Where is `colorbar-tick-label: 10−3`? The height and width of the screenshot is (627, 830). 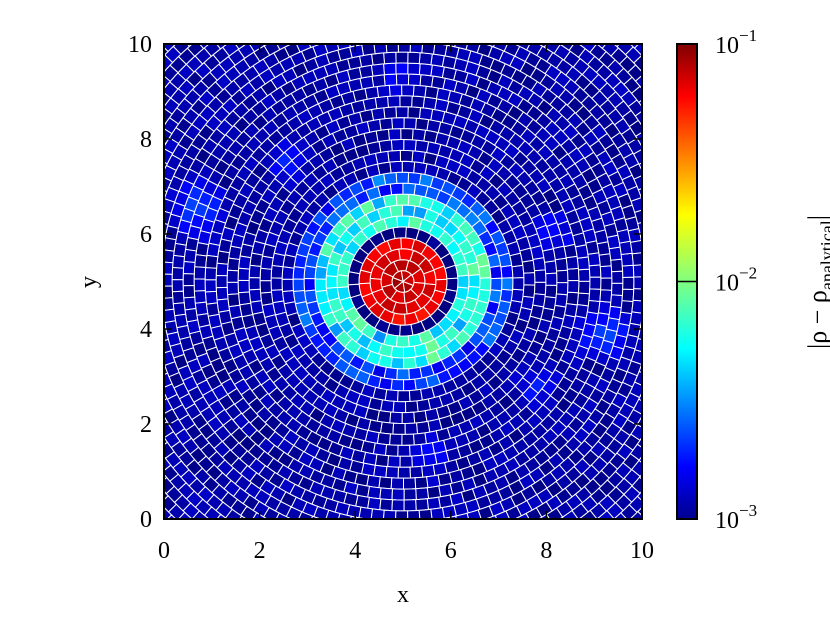
colorbar-tick-label: 10−3 is located at coordinates (736, 517).